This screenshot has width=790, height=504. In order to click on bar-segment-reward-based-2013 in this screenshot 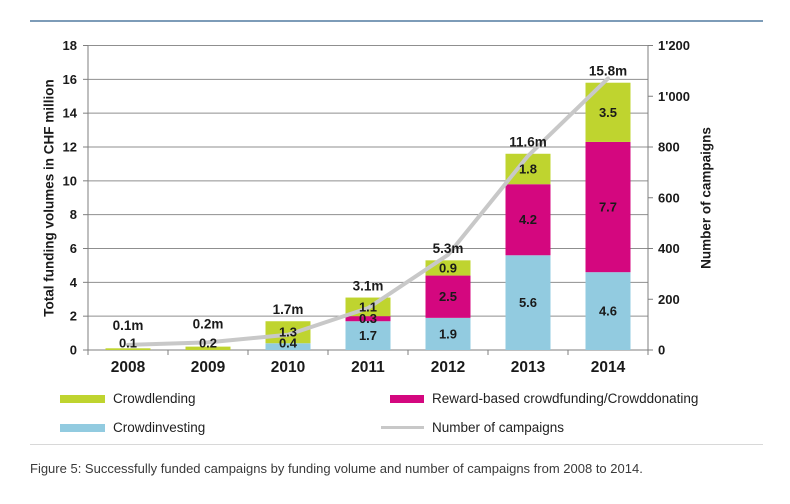, I will do `click(528, 220)`.